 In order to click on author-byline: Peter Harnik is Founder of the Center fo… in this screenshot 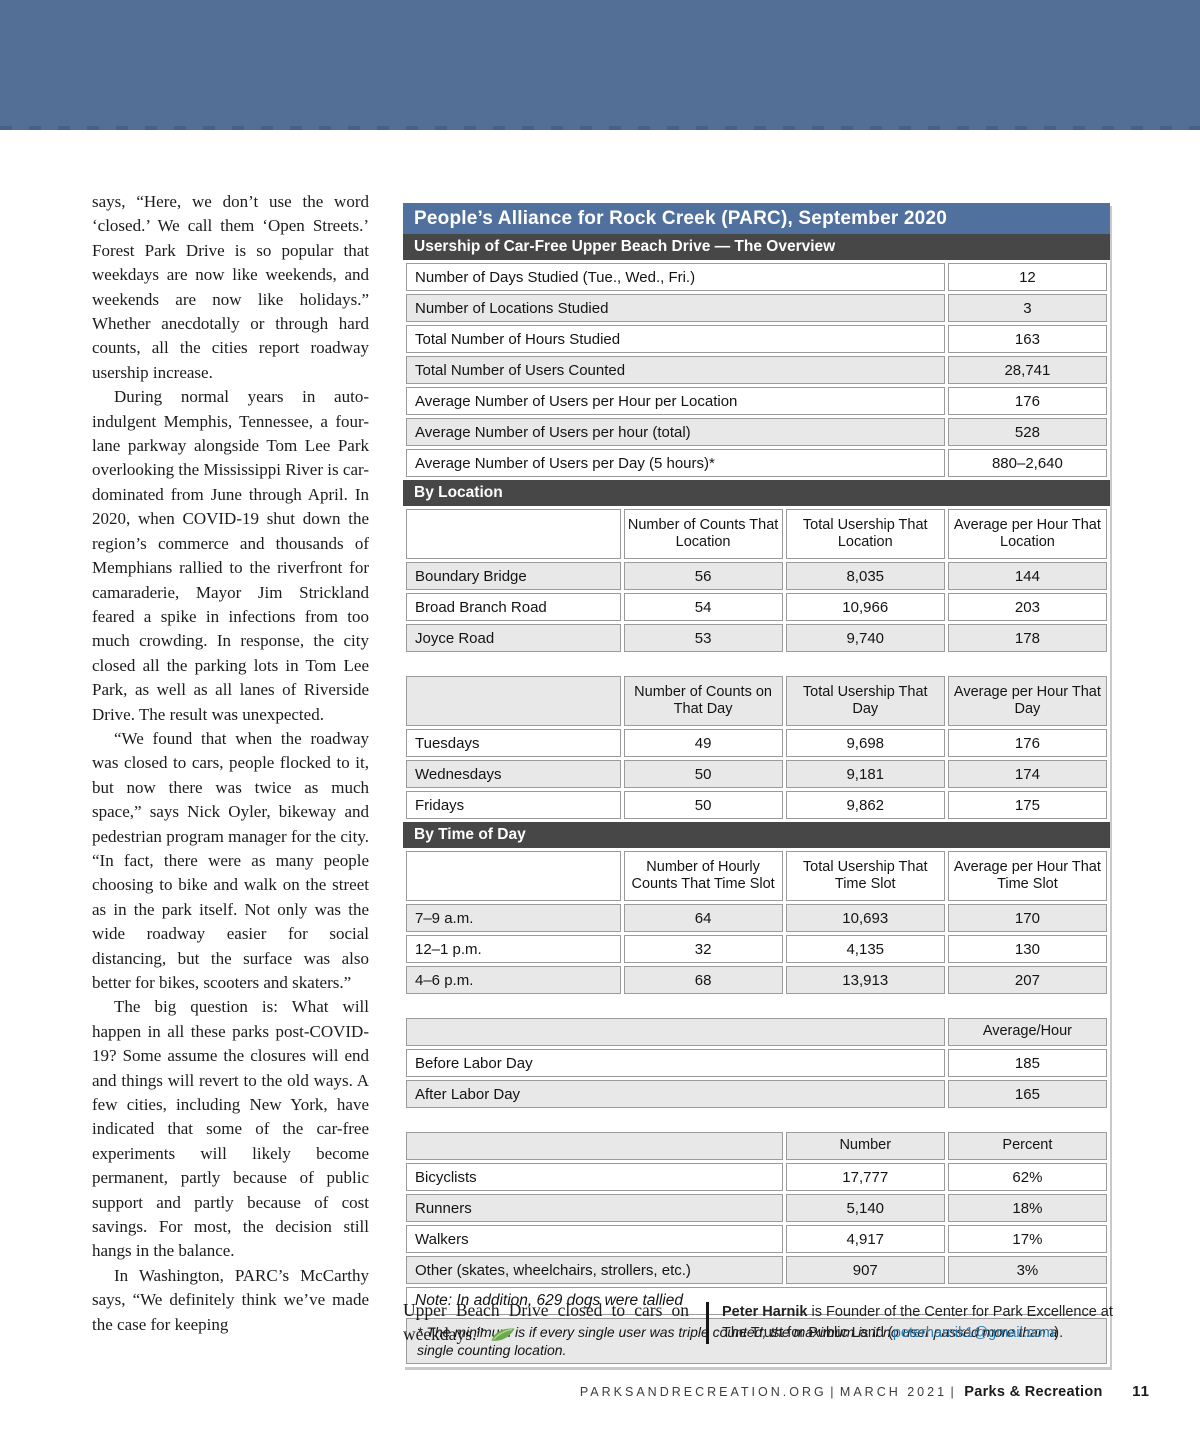, I will do `click(914, 1323)`.